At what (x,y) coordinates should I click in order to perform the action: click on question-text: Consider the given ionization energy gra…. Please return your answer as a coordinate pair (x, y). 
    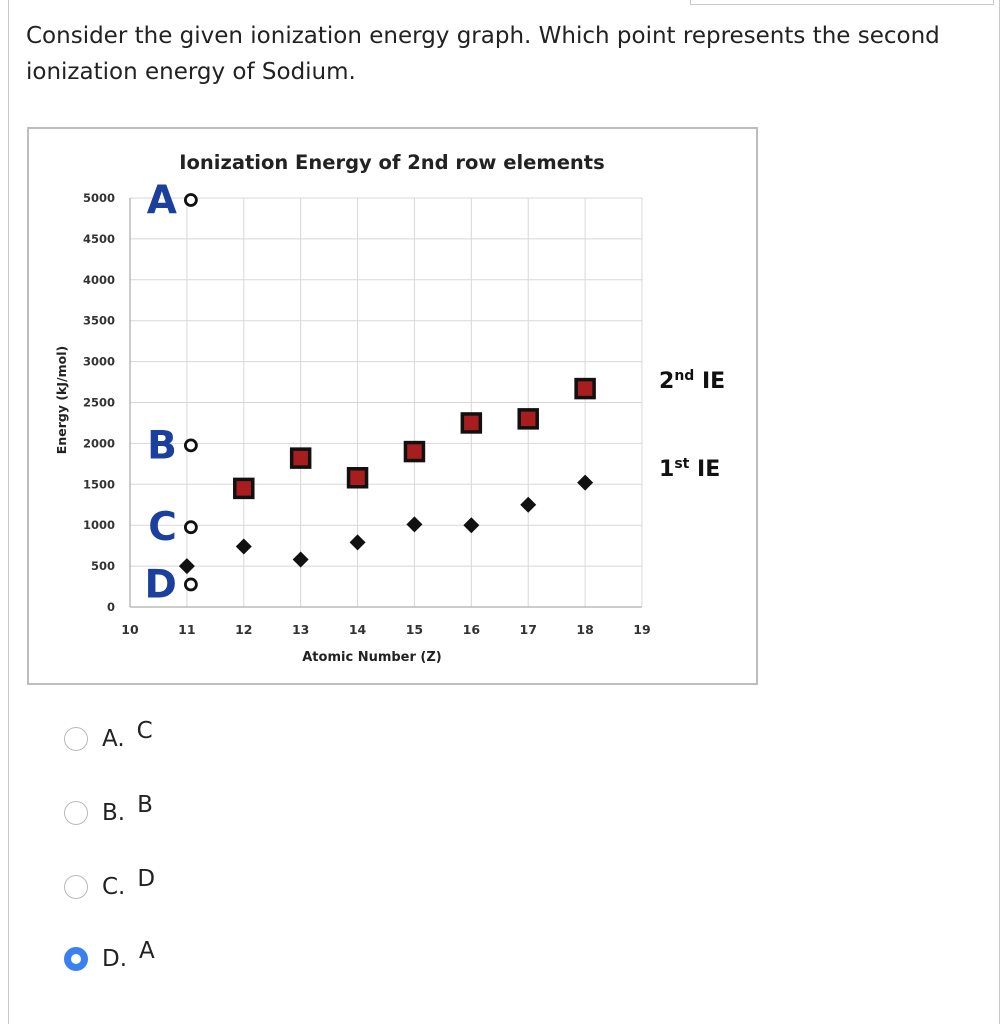
    Looking at the image, I should click on (496, 54).